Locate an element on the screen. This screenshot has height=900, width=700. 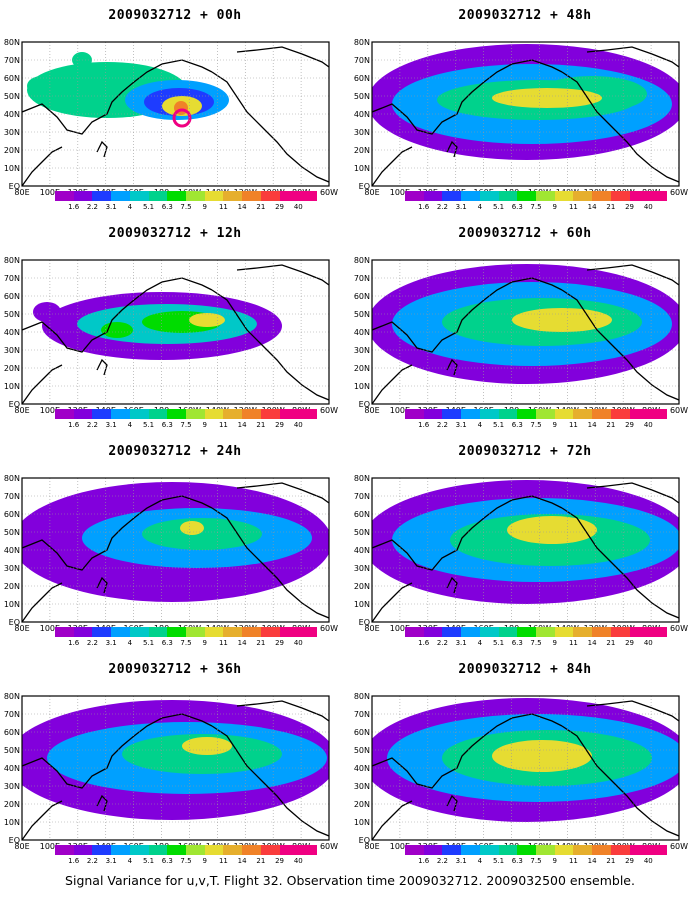
panel-title: 2009032712 + 00h is located at coordinates (175, 15).